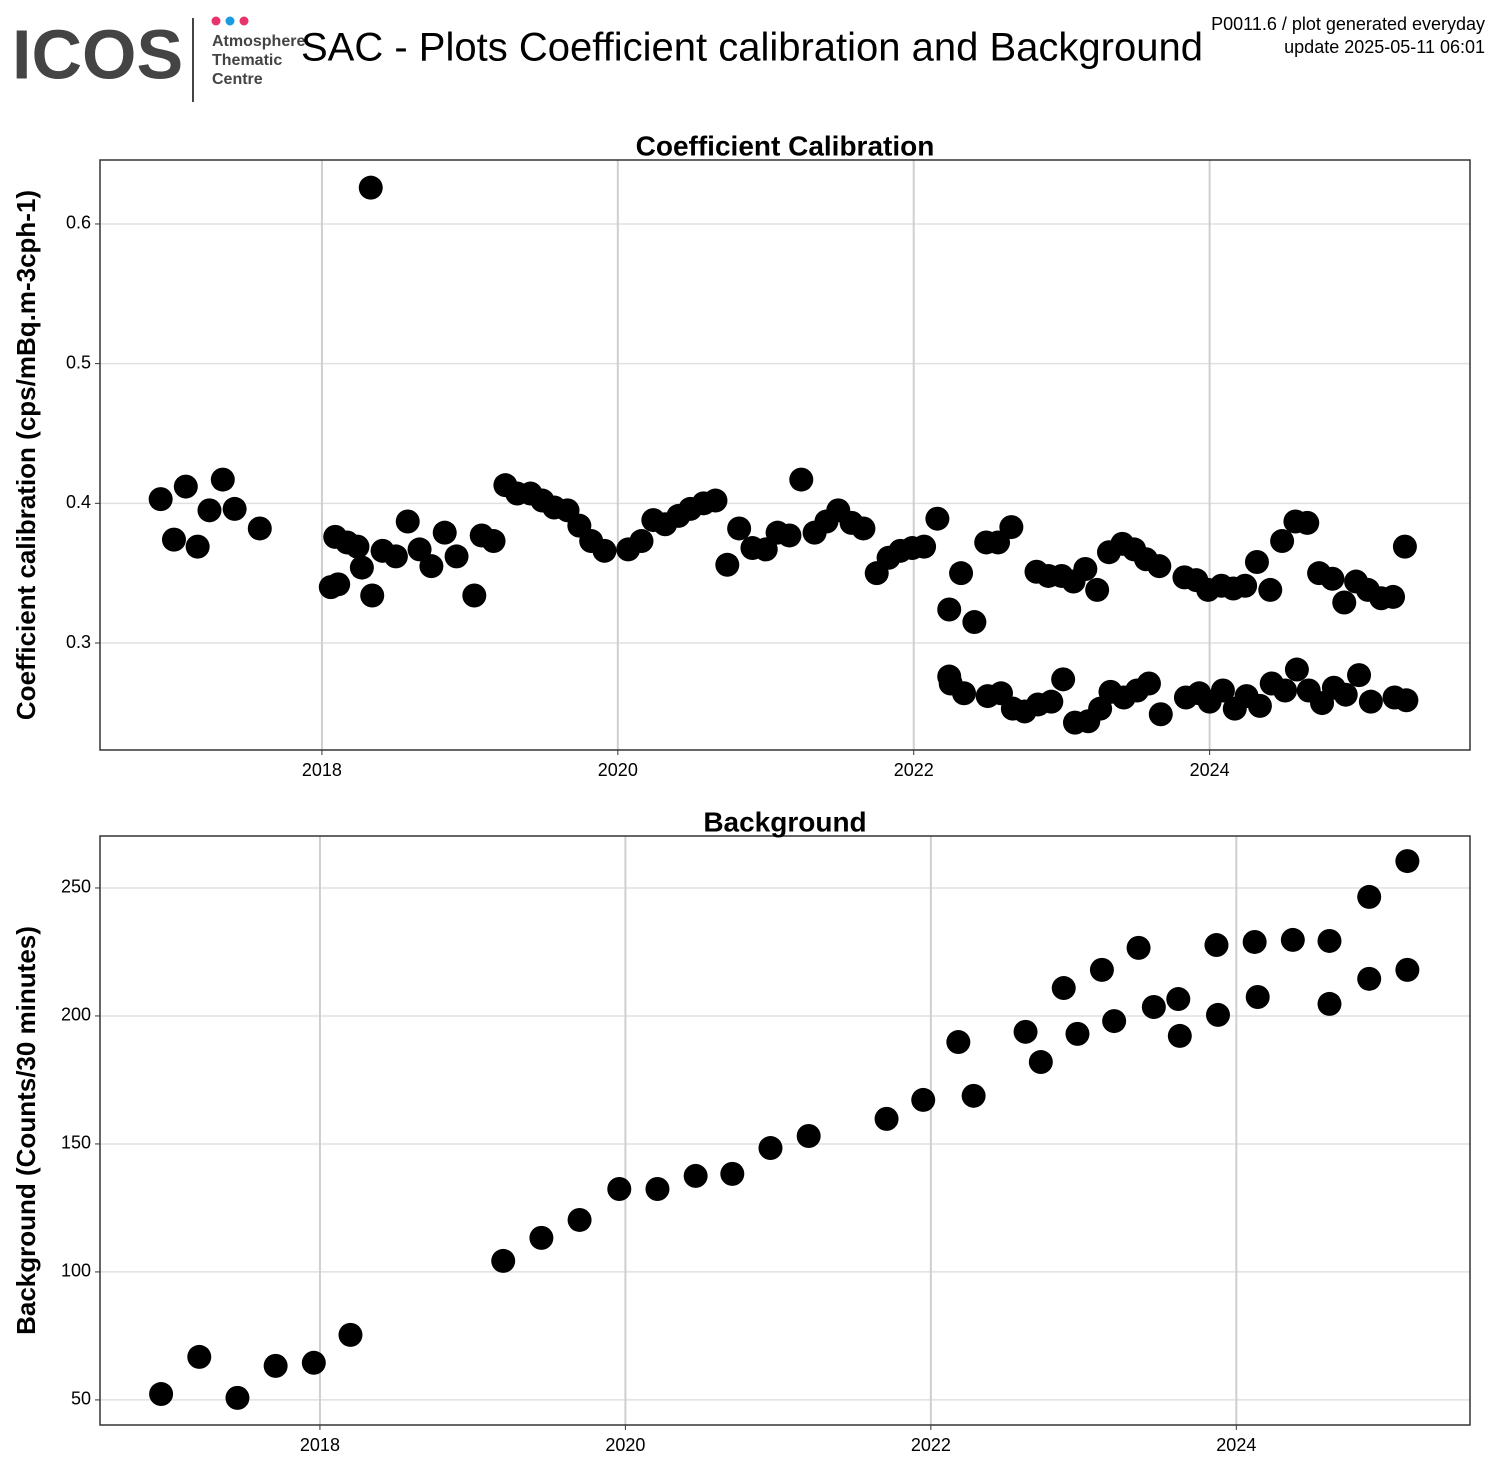 This screenshot has width=1500, height=1470. I want to click on chart-title: Background, so click(784, 821).